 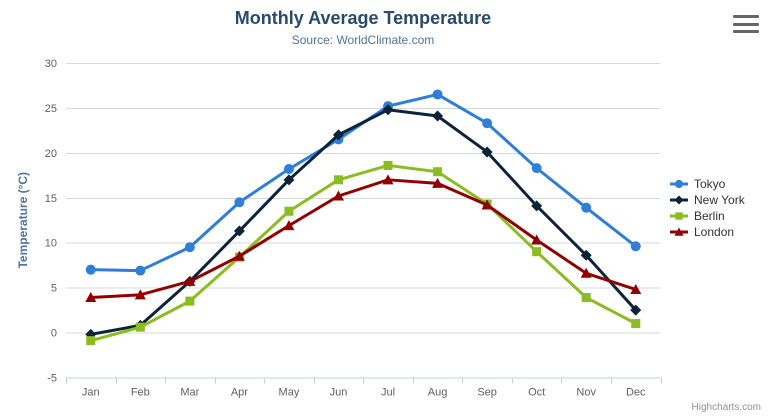 I want to click on x-axis-label: Aug, so click(x=438, y=393).